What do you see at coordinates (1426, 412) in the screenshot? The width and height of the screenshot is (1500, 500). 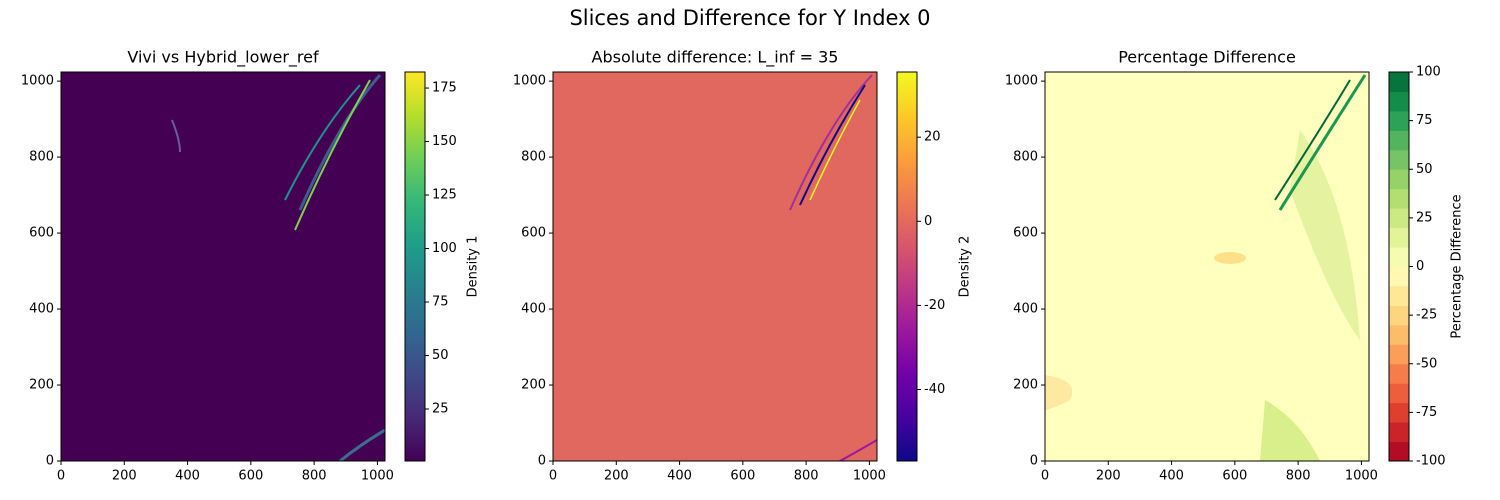 I see `colorbar-tick-label: -75` at bounding box center [1426, 412].